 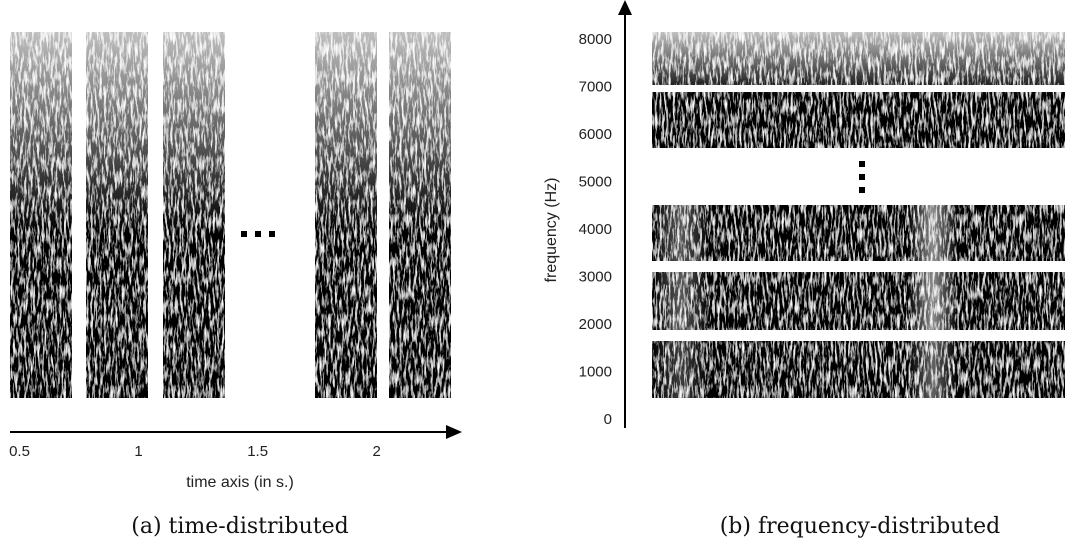 I want to click on y-tick-label: 5000, so click(x=595, y=181).